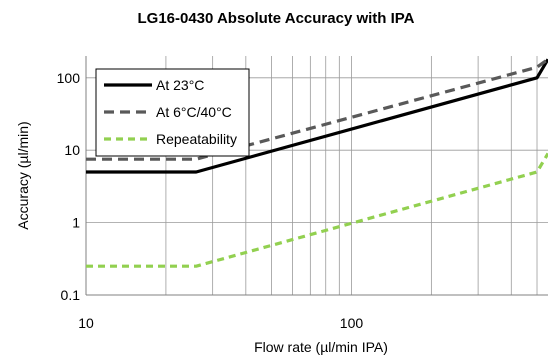  I want to click on x-tick-label: 10, so click(86, 323).